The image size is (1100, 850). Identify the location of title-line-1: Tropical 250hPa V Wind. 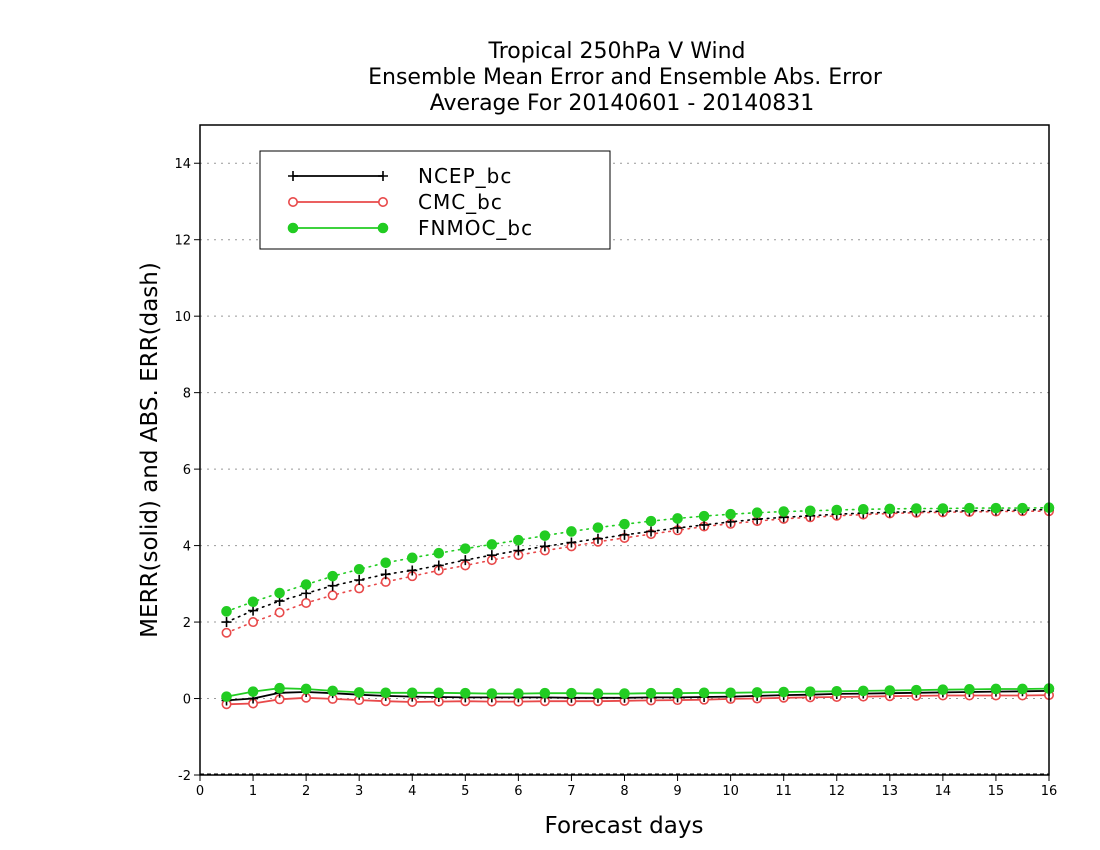
(616, 51).